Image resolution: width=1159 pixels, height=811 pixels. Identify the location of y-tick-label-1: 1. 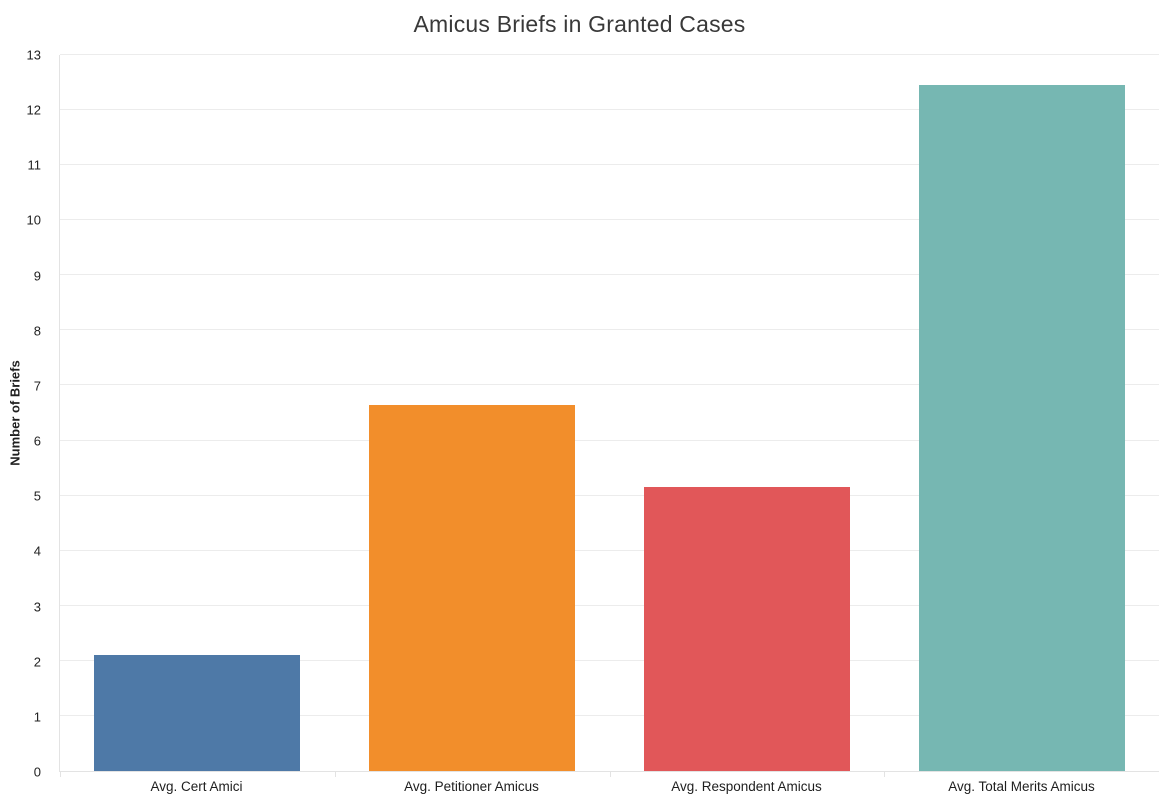
(37, 717).